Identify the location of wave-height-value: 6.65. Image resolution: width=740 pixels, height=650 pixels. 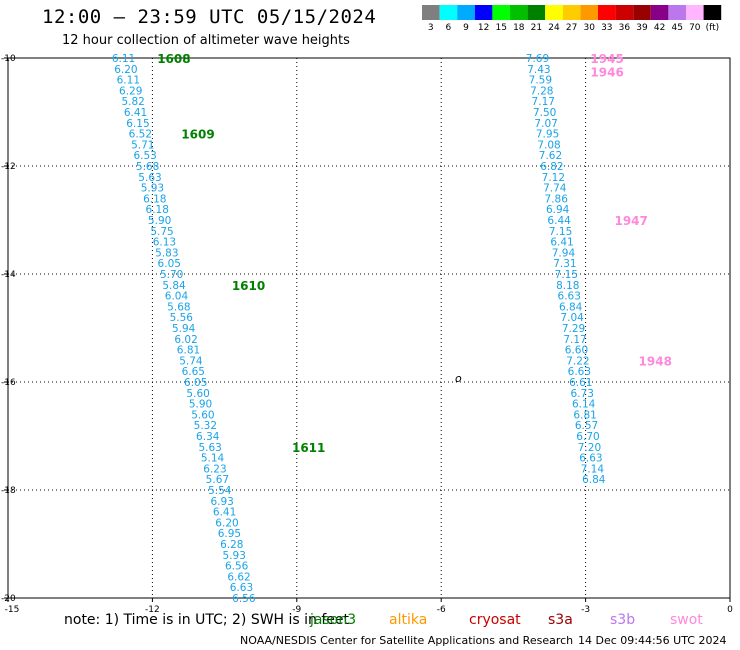
(193, 372).